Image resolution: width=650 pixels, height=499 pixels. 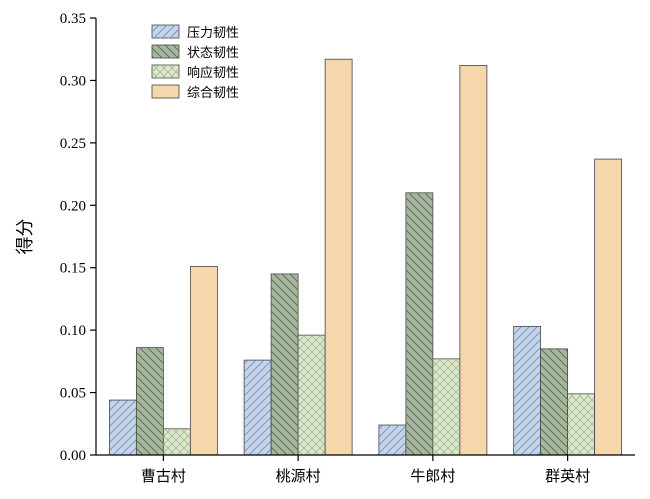 What do you see at coordinates (73, 269) in the screenshot?
I see `y-tick-label: 0.15` at bounding box center [73, 269].